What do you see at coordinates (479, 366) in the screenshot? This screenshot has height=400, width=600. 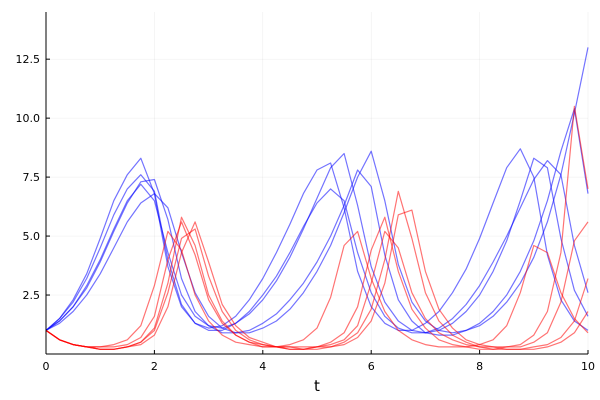 I see `x-tick-label: 8` at bounding box center [479, 366].